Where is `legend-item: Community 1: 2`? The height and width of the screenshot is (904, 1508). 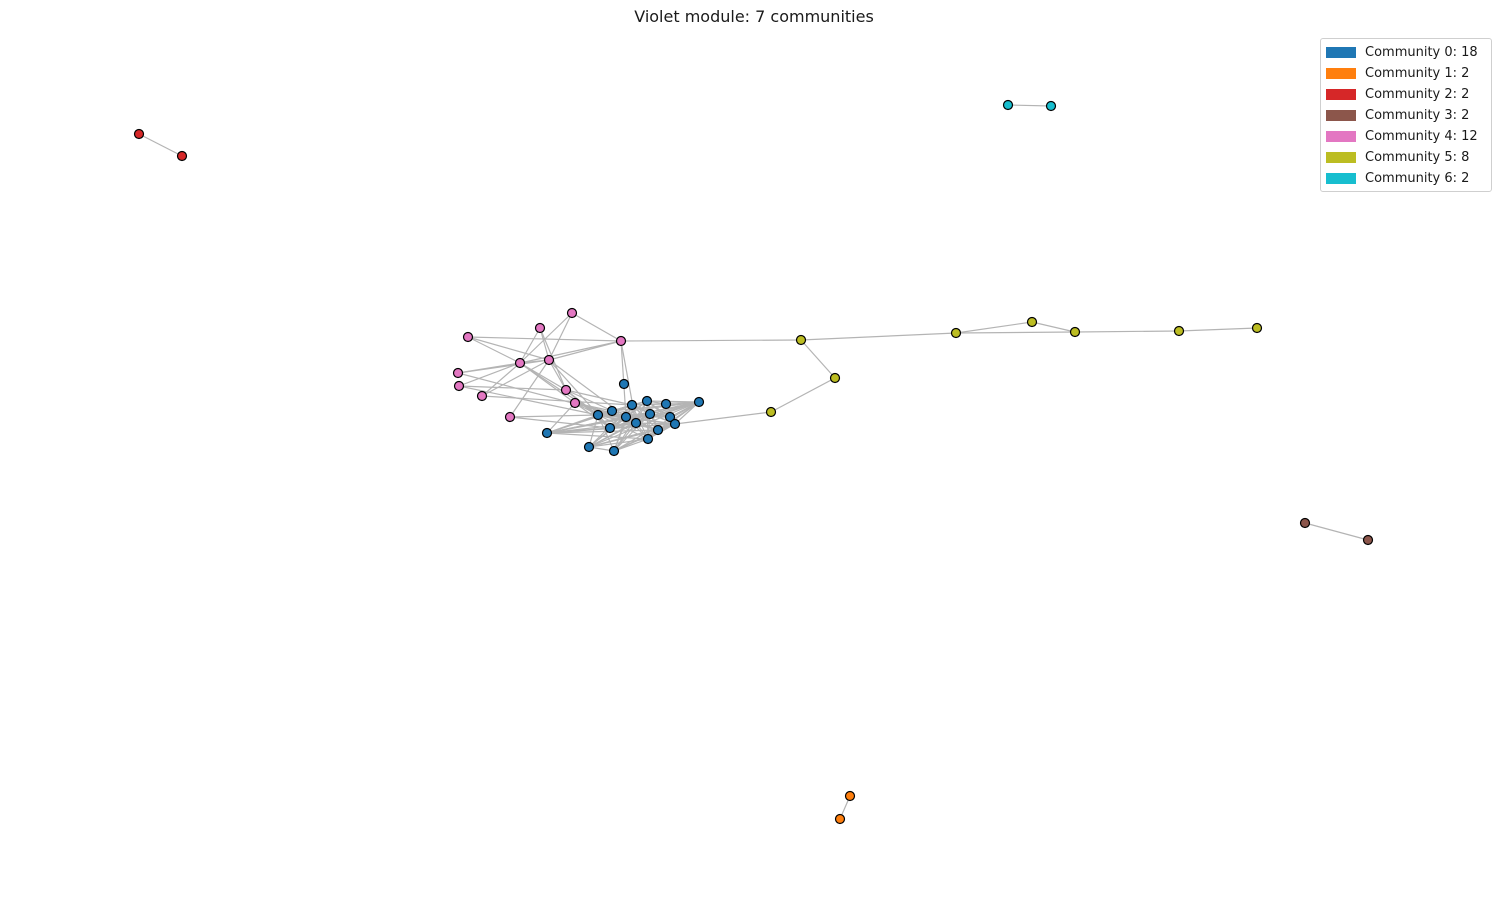
legend-item: Community 1: 2 is located at coordinates (1406, 73).